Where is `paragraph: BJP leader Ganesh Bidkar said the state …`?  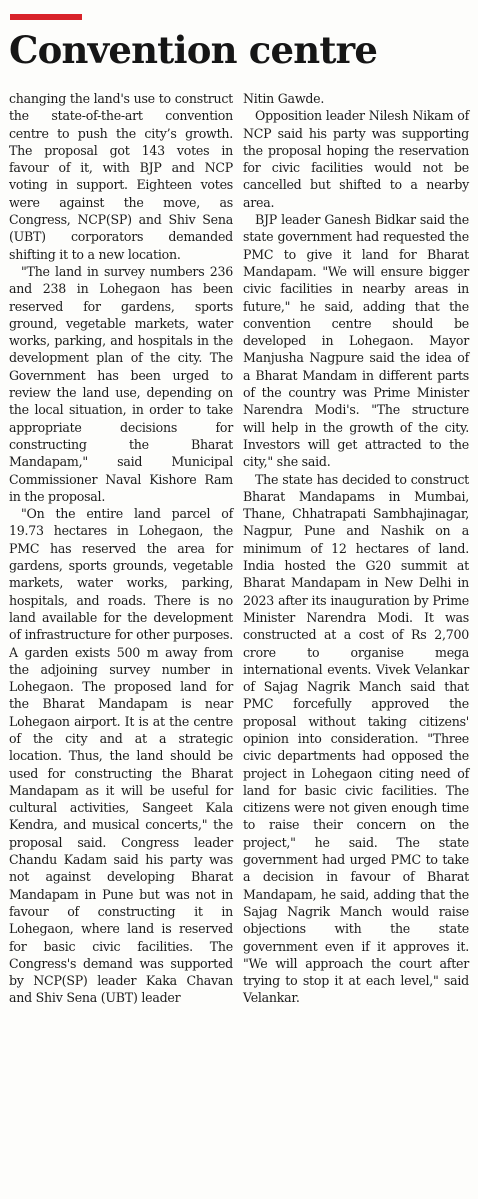 paragraph: BJP leader Ganesh Bidkar said the state … is located at coordinates (356, 341).